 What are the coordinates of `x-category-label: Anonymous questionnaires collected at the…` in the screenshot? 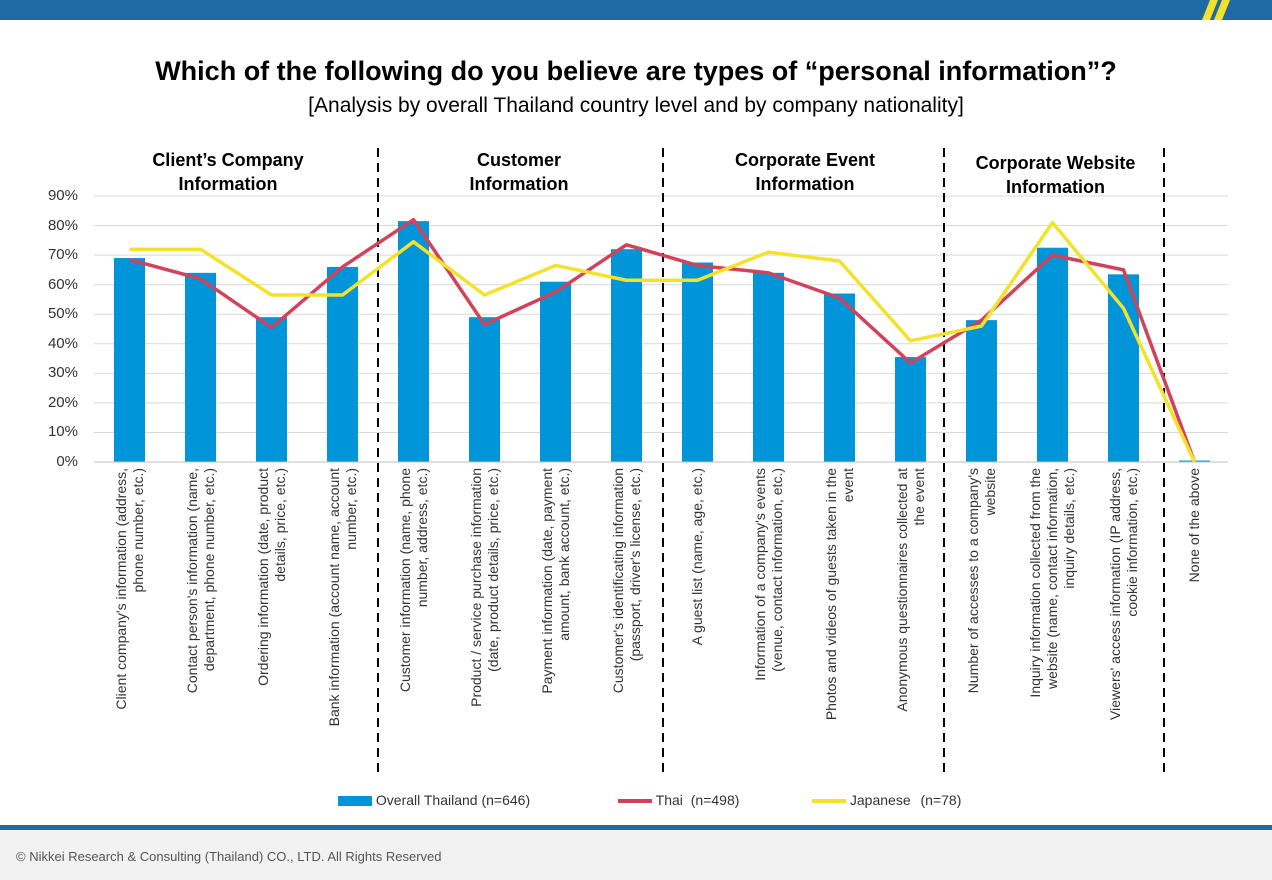 It's located at (911, 618).